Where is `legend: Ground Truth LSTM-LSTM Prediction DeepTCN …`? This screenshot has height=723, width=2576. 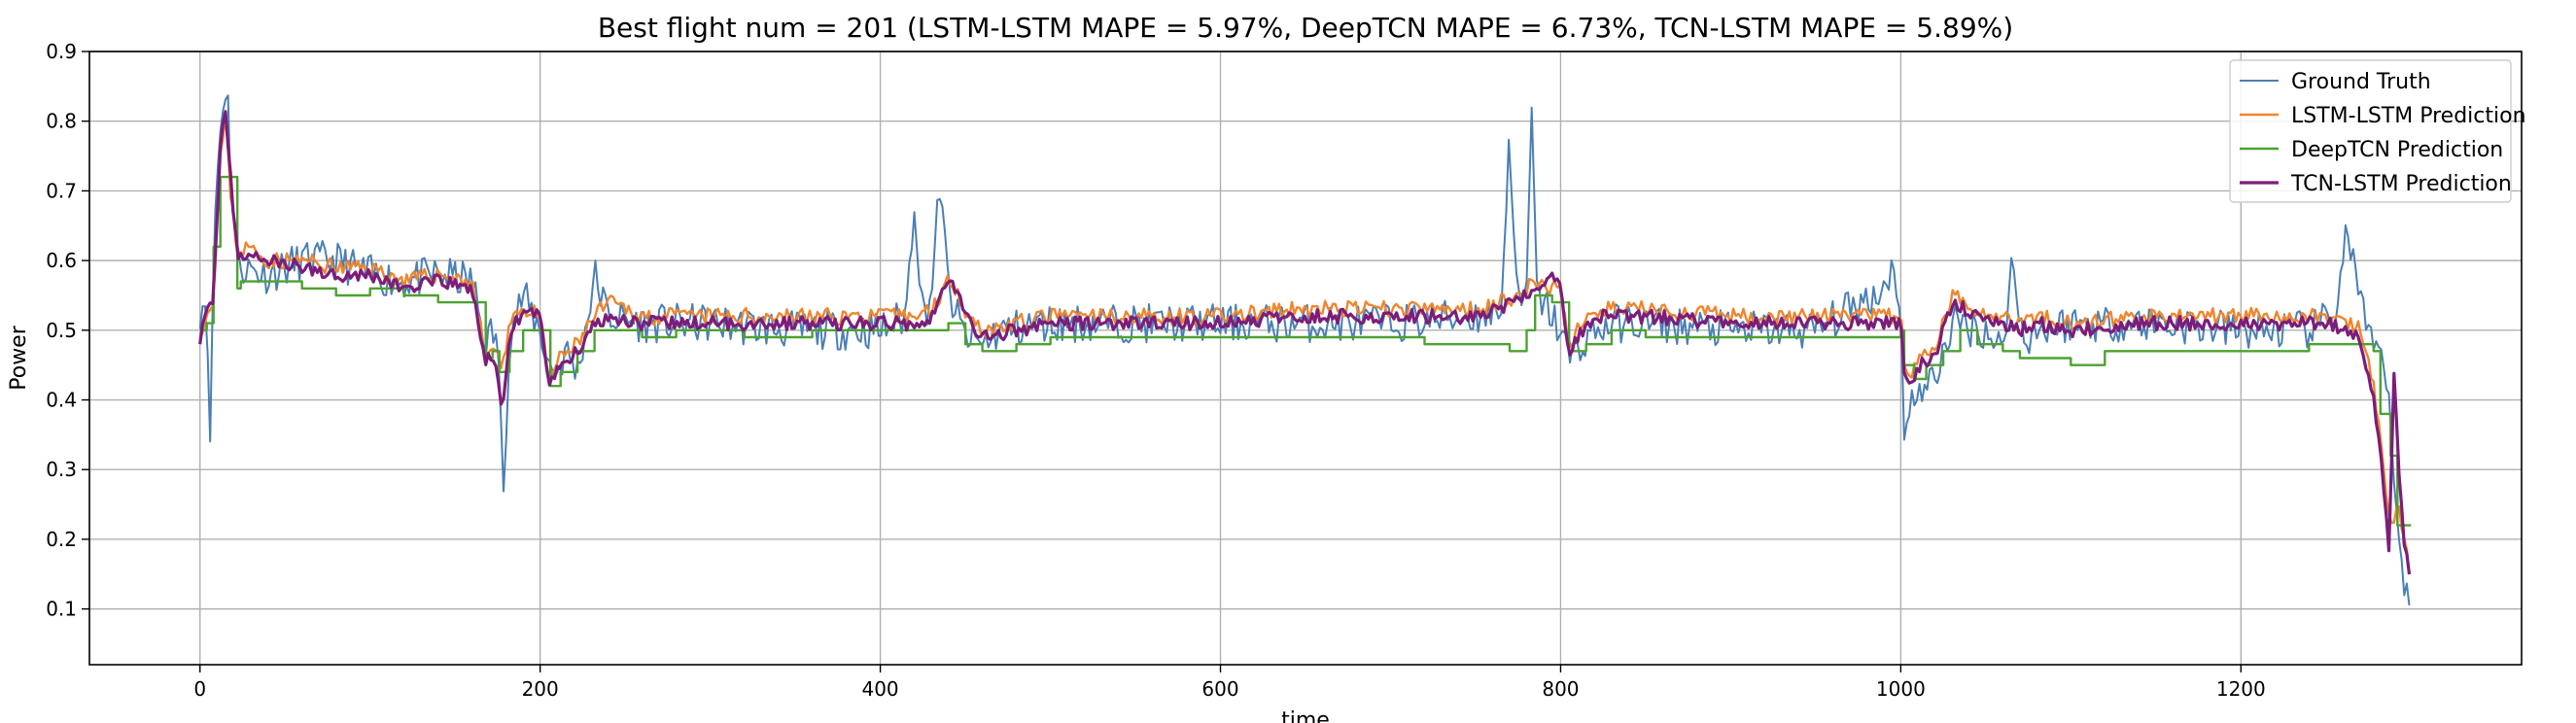 legend: Ground Truth LSTM-LSTM Prediction DeepTCN … is located at coordinates (2377, 131).